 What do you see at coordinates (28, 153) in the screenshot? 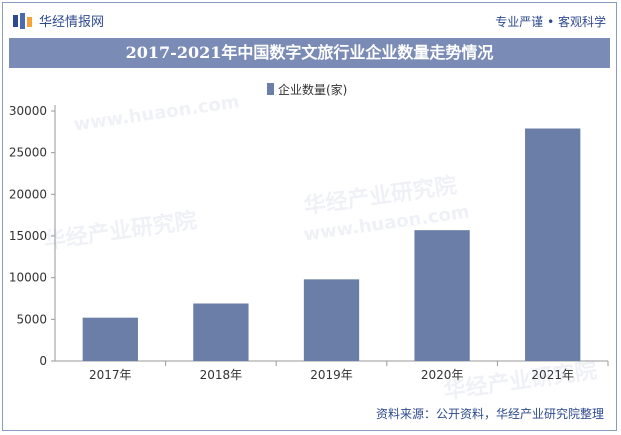
I see `y-tick-label: 25000` at bounding box center [28, 153].